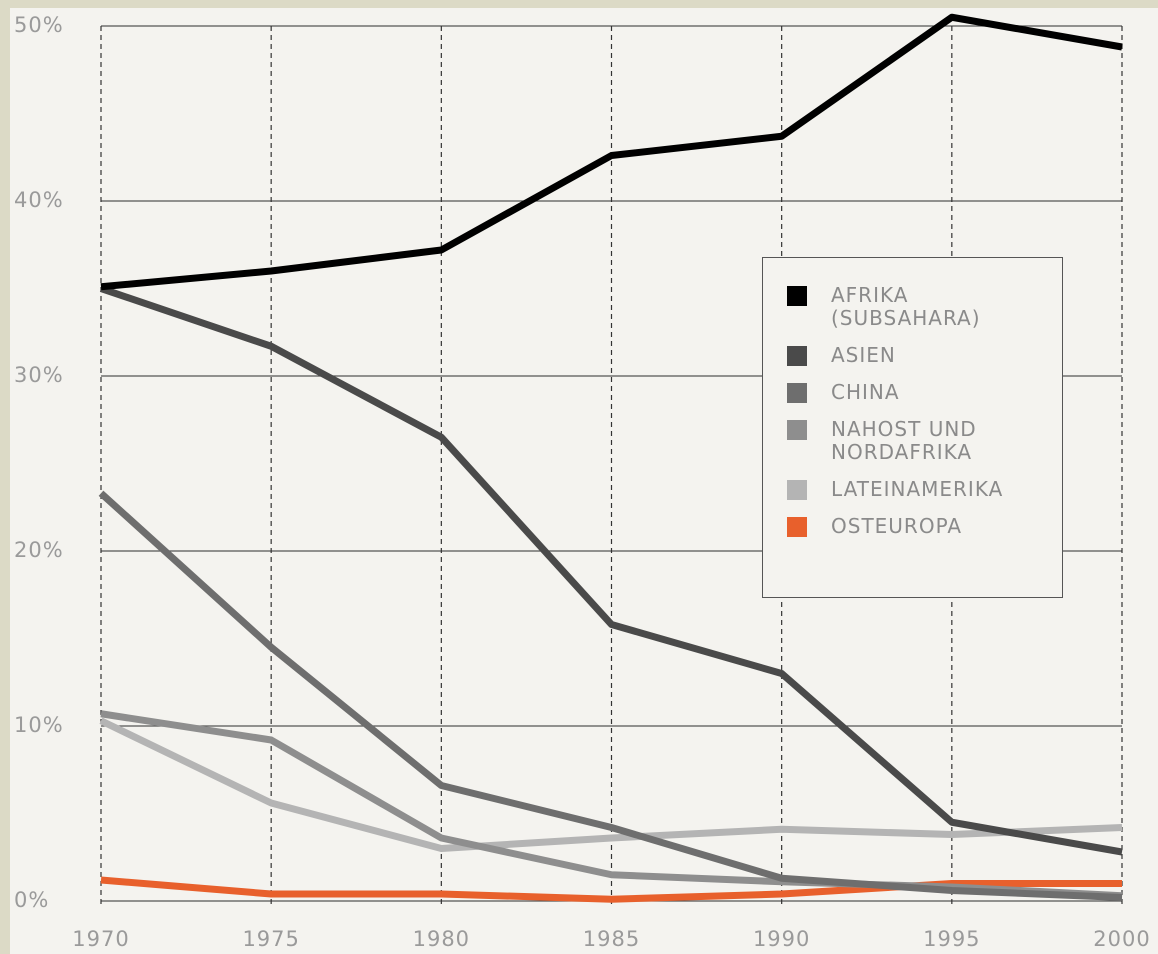 The image size is (1158, 954). What do you see at coordinates (904, 440) in the screenshot?
I see `legend-label: NAHOST UND NORDAFRIKA` at bounding box center [904, 440].